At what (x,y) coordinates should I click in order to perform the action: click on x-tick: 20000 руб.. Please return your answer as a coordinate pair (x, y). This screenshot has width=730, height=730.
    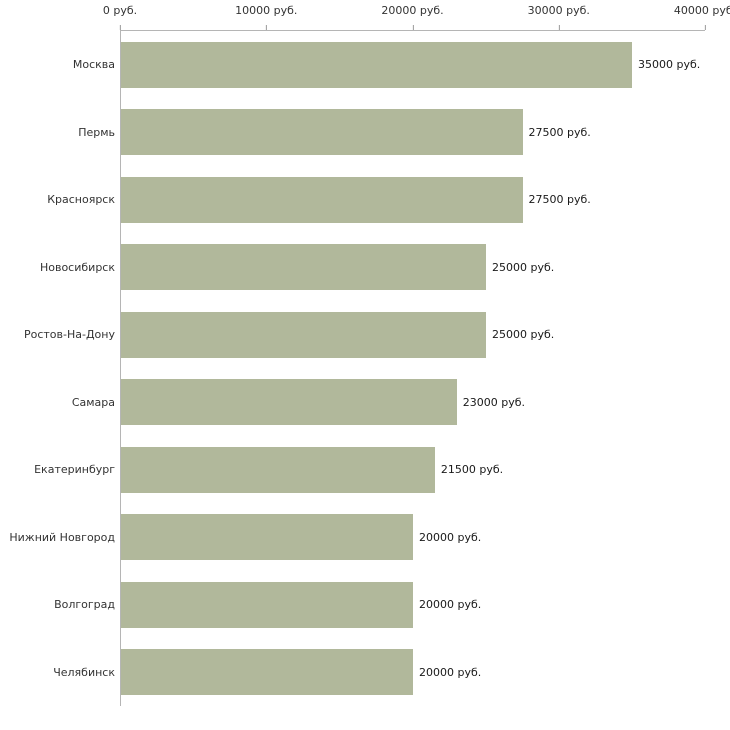
    Looking at the image, I should click on (412, 15).